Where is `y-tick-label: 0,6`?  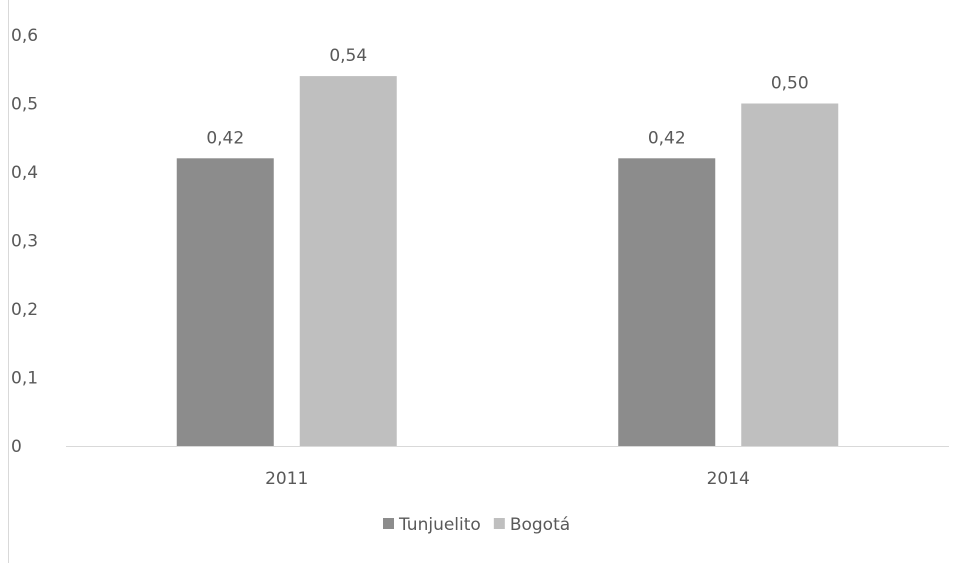 y-tick-label: 0,6 is located at coordinates (24, 36).